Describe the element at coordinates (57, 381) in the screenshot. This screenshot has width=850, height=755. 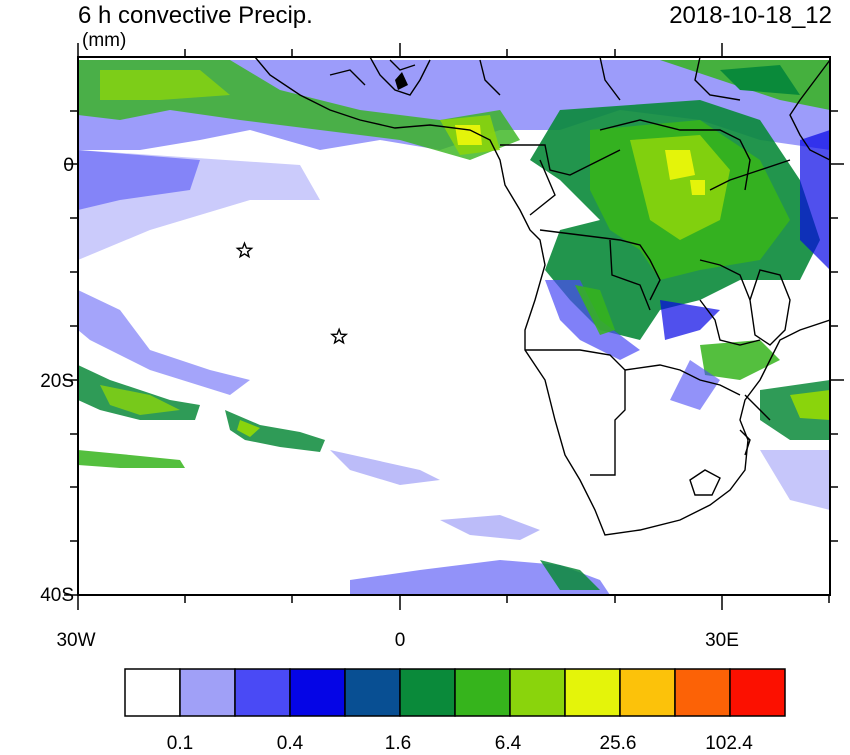
I see `lat-label-20s: 20S` at that location.